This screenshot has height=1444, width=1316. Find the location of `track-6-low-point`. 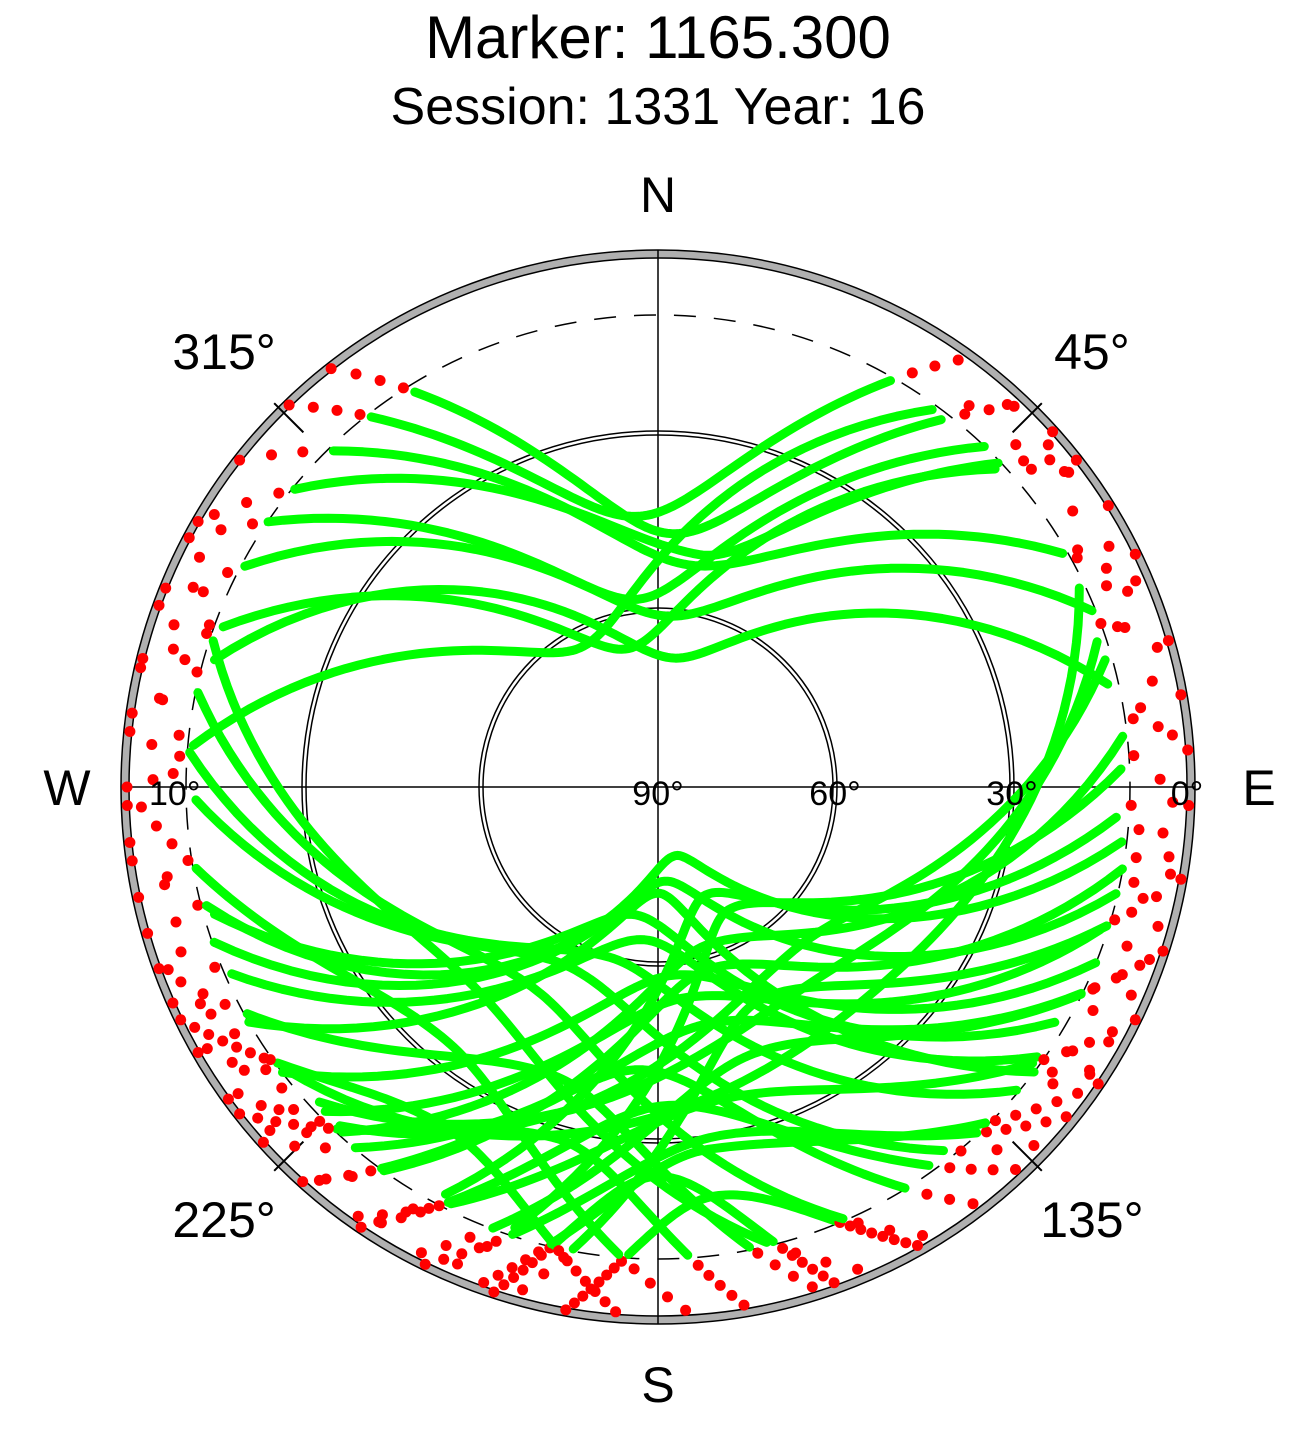

track-6-low-point is located at coordinates (207, 633).